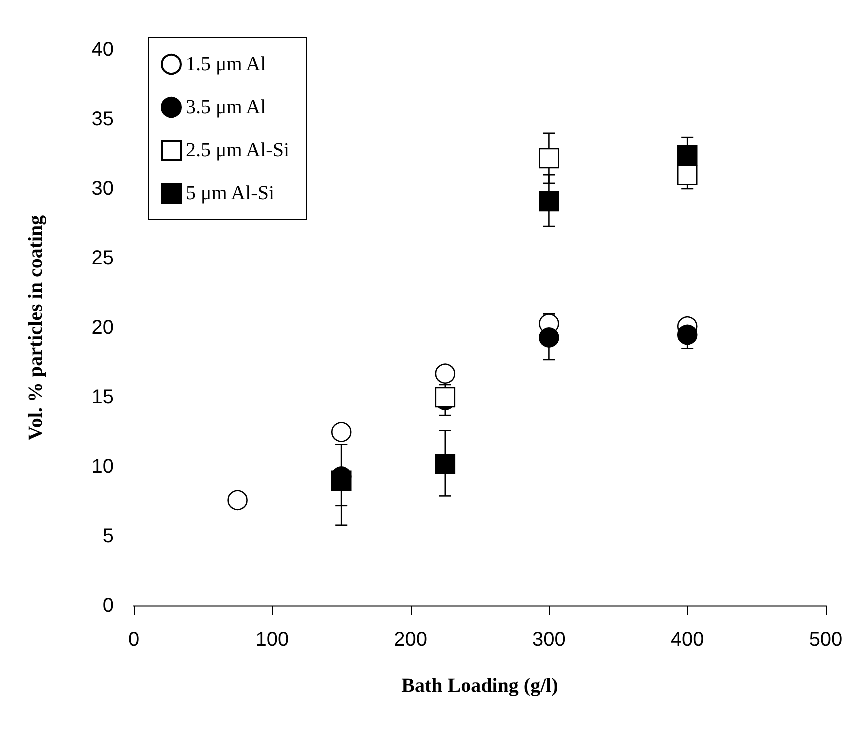 The height and width of the screenshot is (732, 859). I want to click on legend-label: 3.5 μm Al, so click(226, 107).